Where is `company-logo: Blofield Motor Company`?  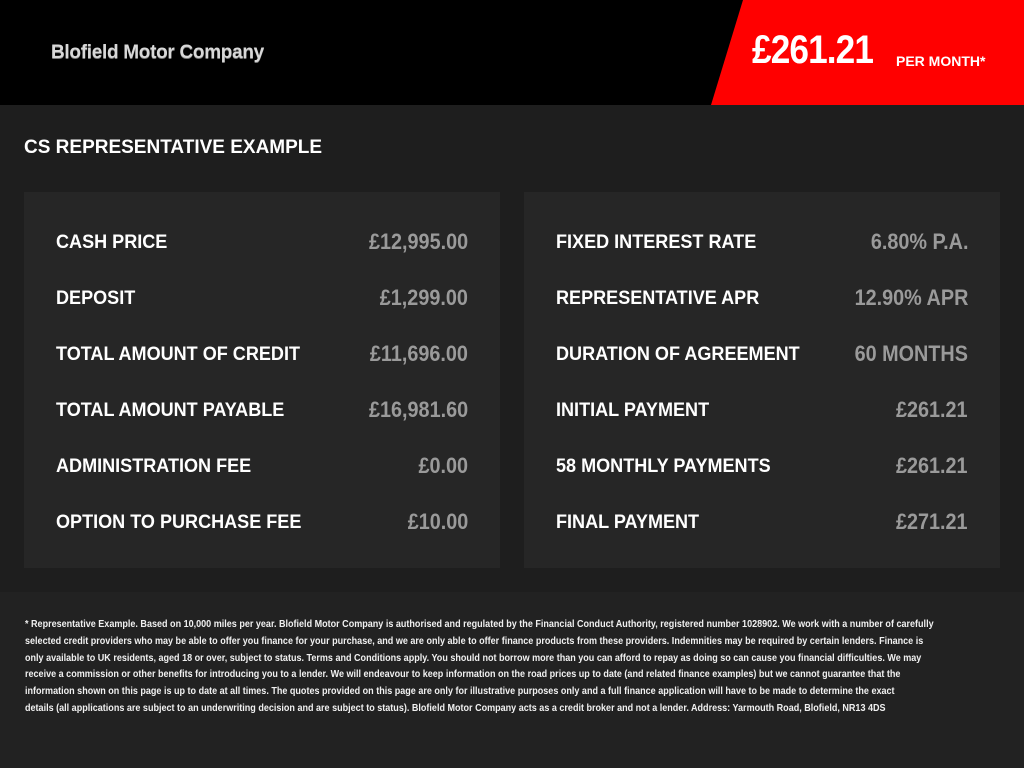 company-logo: Blofield Motor Company is located at coordinates (157, 52).